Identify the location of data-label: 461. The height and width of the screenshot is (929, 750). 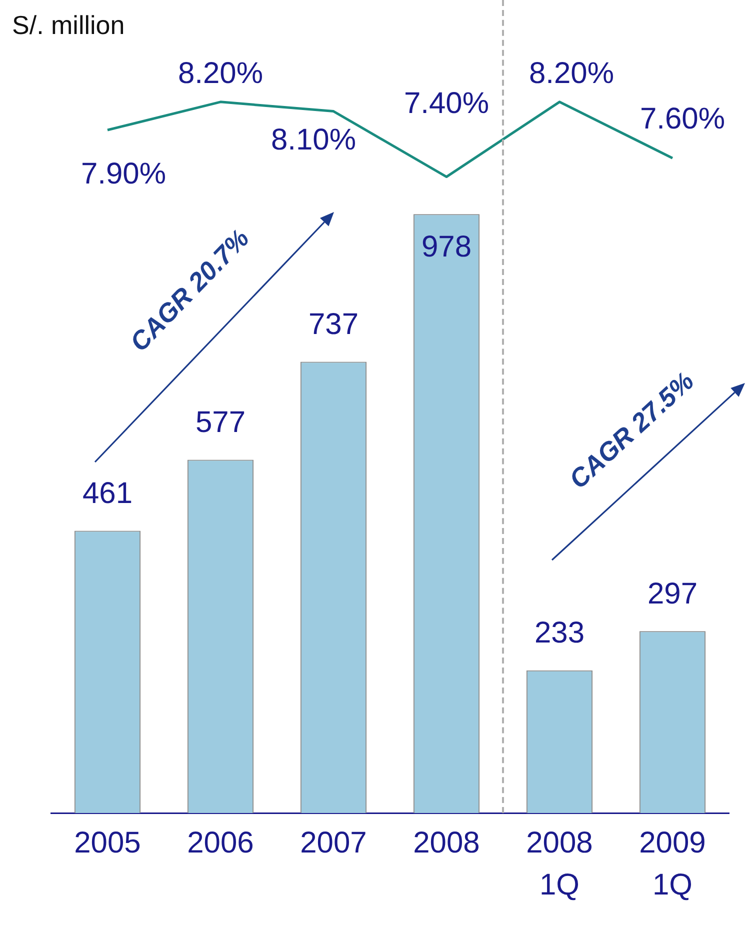
(107, 493).